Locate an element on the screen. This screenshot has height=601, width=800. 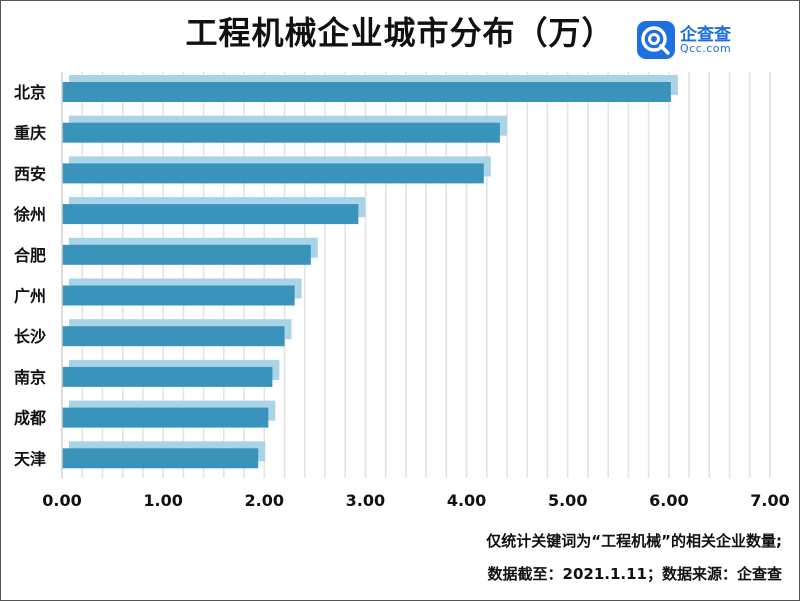
footnote-source: 数据截至：2021.1.11；数据来源：企查查 is located at coordinates (634, 574).